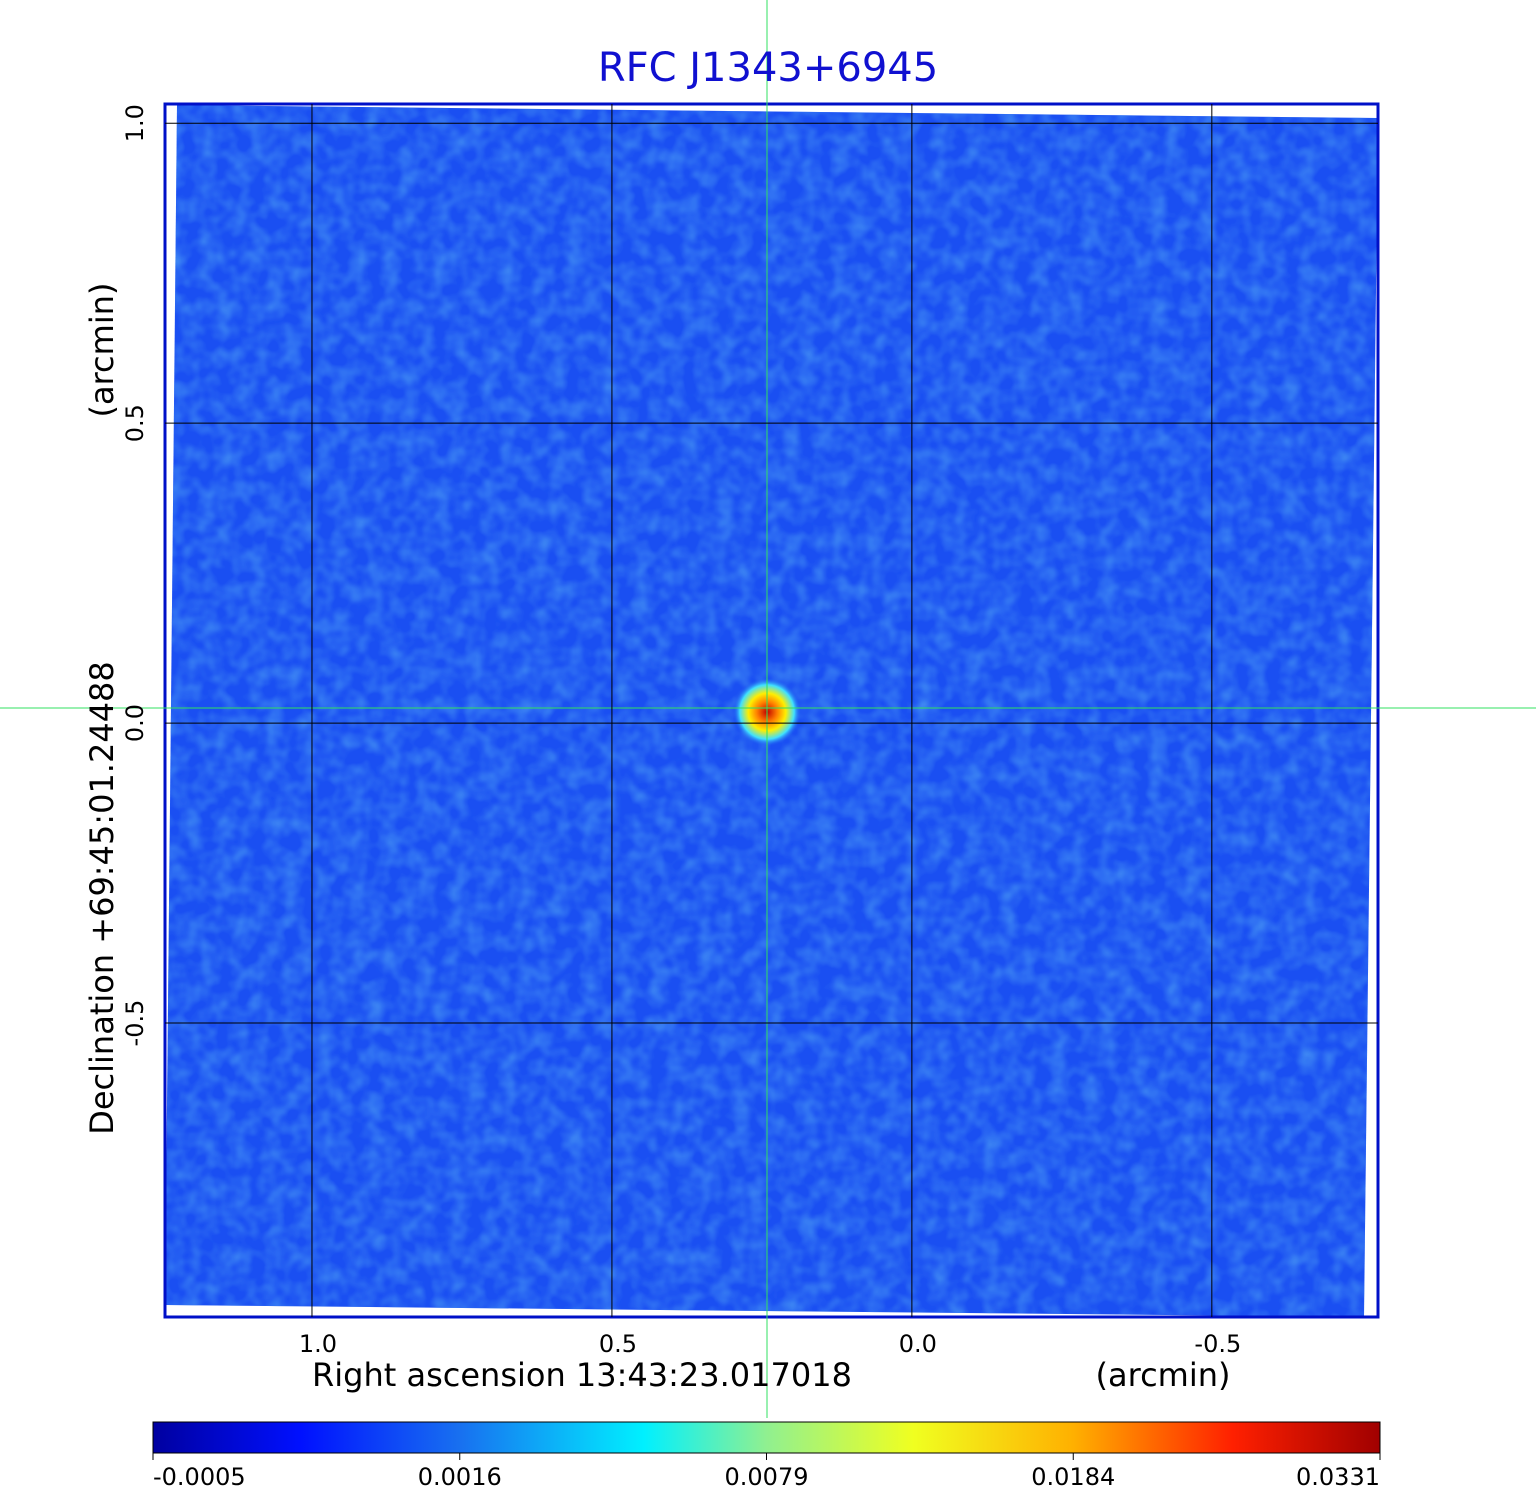 The width and height of the screenshot is (1536, 1511). I want to click on colorbar-tick-label: 0.0331, so click(1338, 1477).